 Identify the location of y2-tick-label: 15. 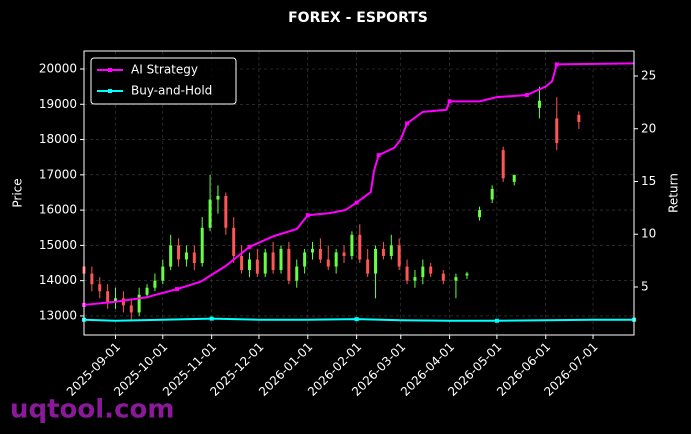
(648, 181).